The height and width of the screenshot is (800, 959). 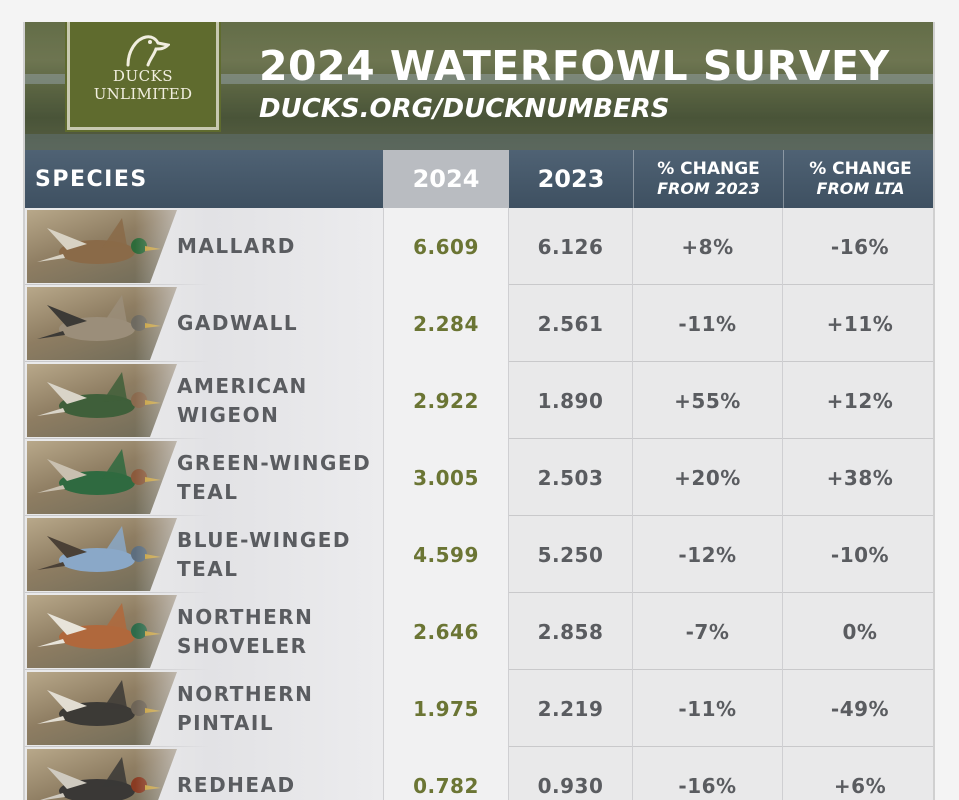 I want to click on value-2024: 2.646, so click(x=446, y=631).